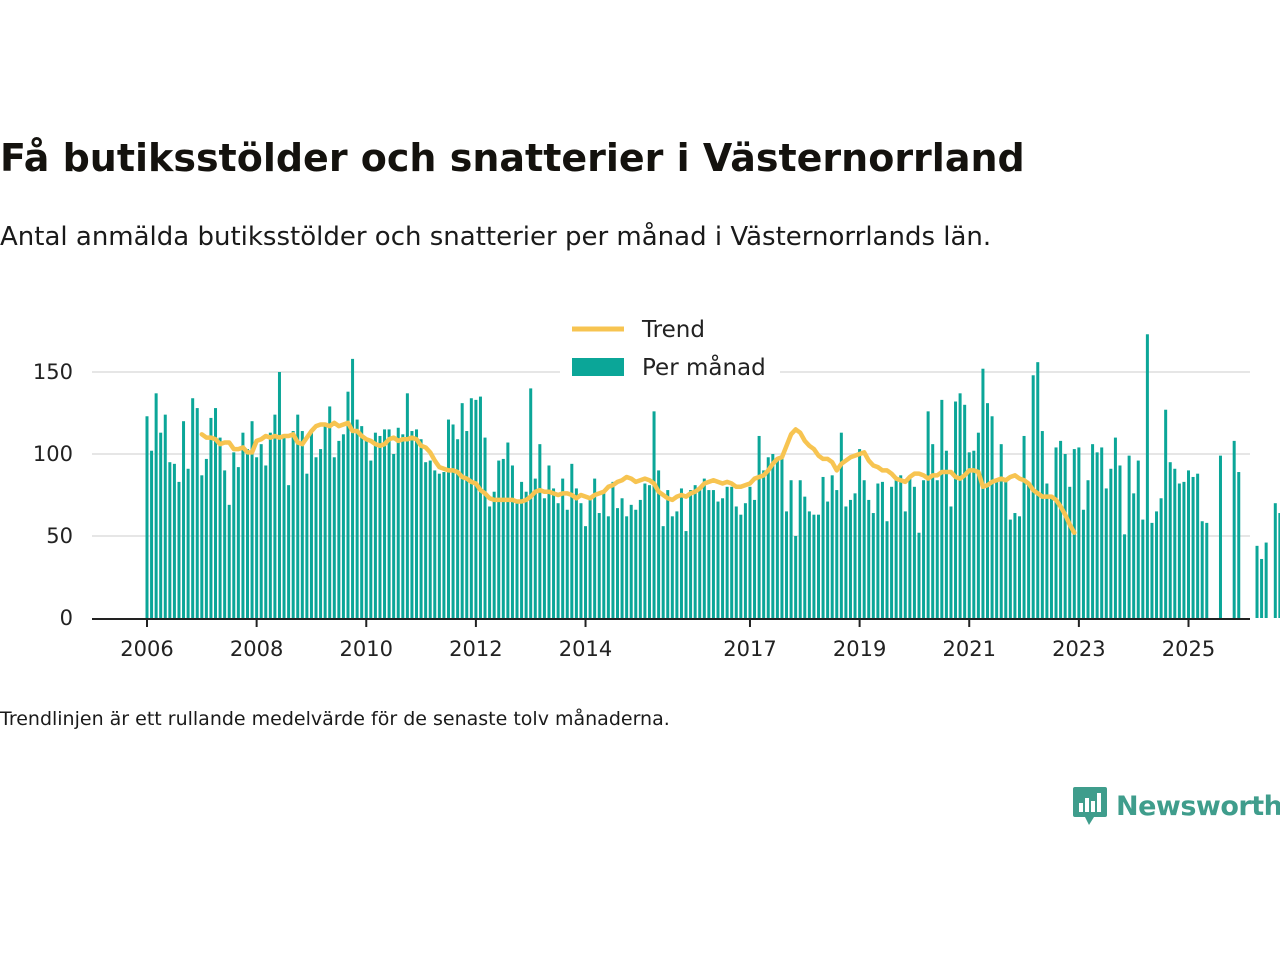 The width and height of the screenshot is (1280, 960). What do you see at coordinates (667, 640) in the screenshot?
I see `x-axis-ticks: 2006 2008 2010 2012 2014 2017 2019 2021 2023 2025` at bounding box center [667, 640].